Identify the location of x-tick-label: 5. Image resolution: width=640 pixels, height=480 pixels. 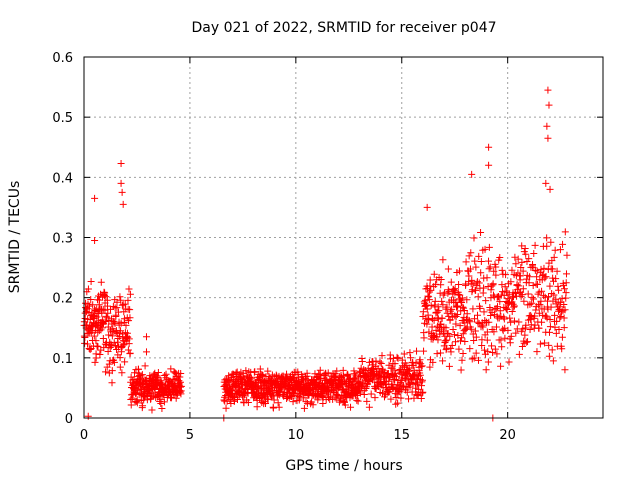
(190, 435).